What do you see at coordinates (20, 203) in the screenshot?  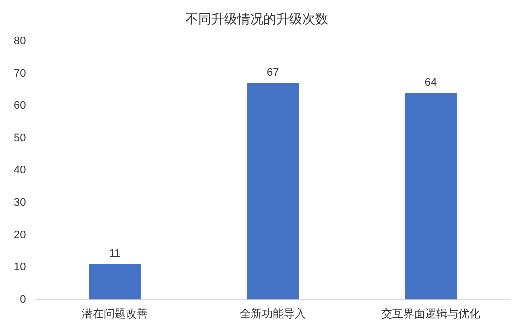 I see `y-tick-label: 30` at bounding box center [20, 203].